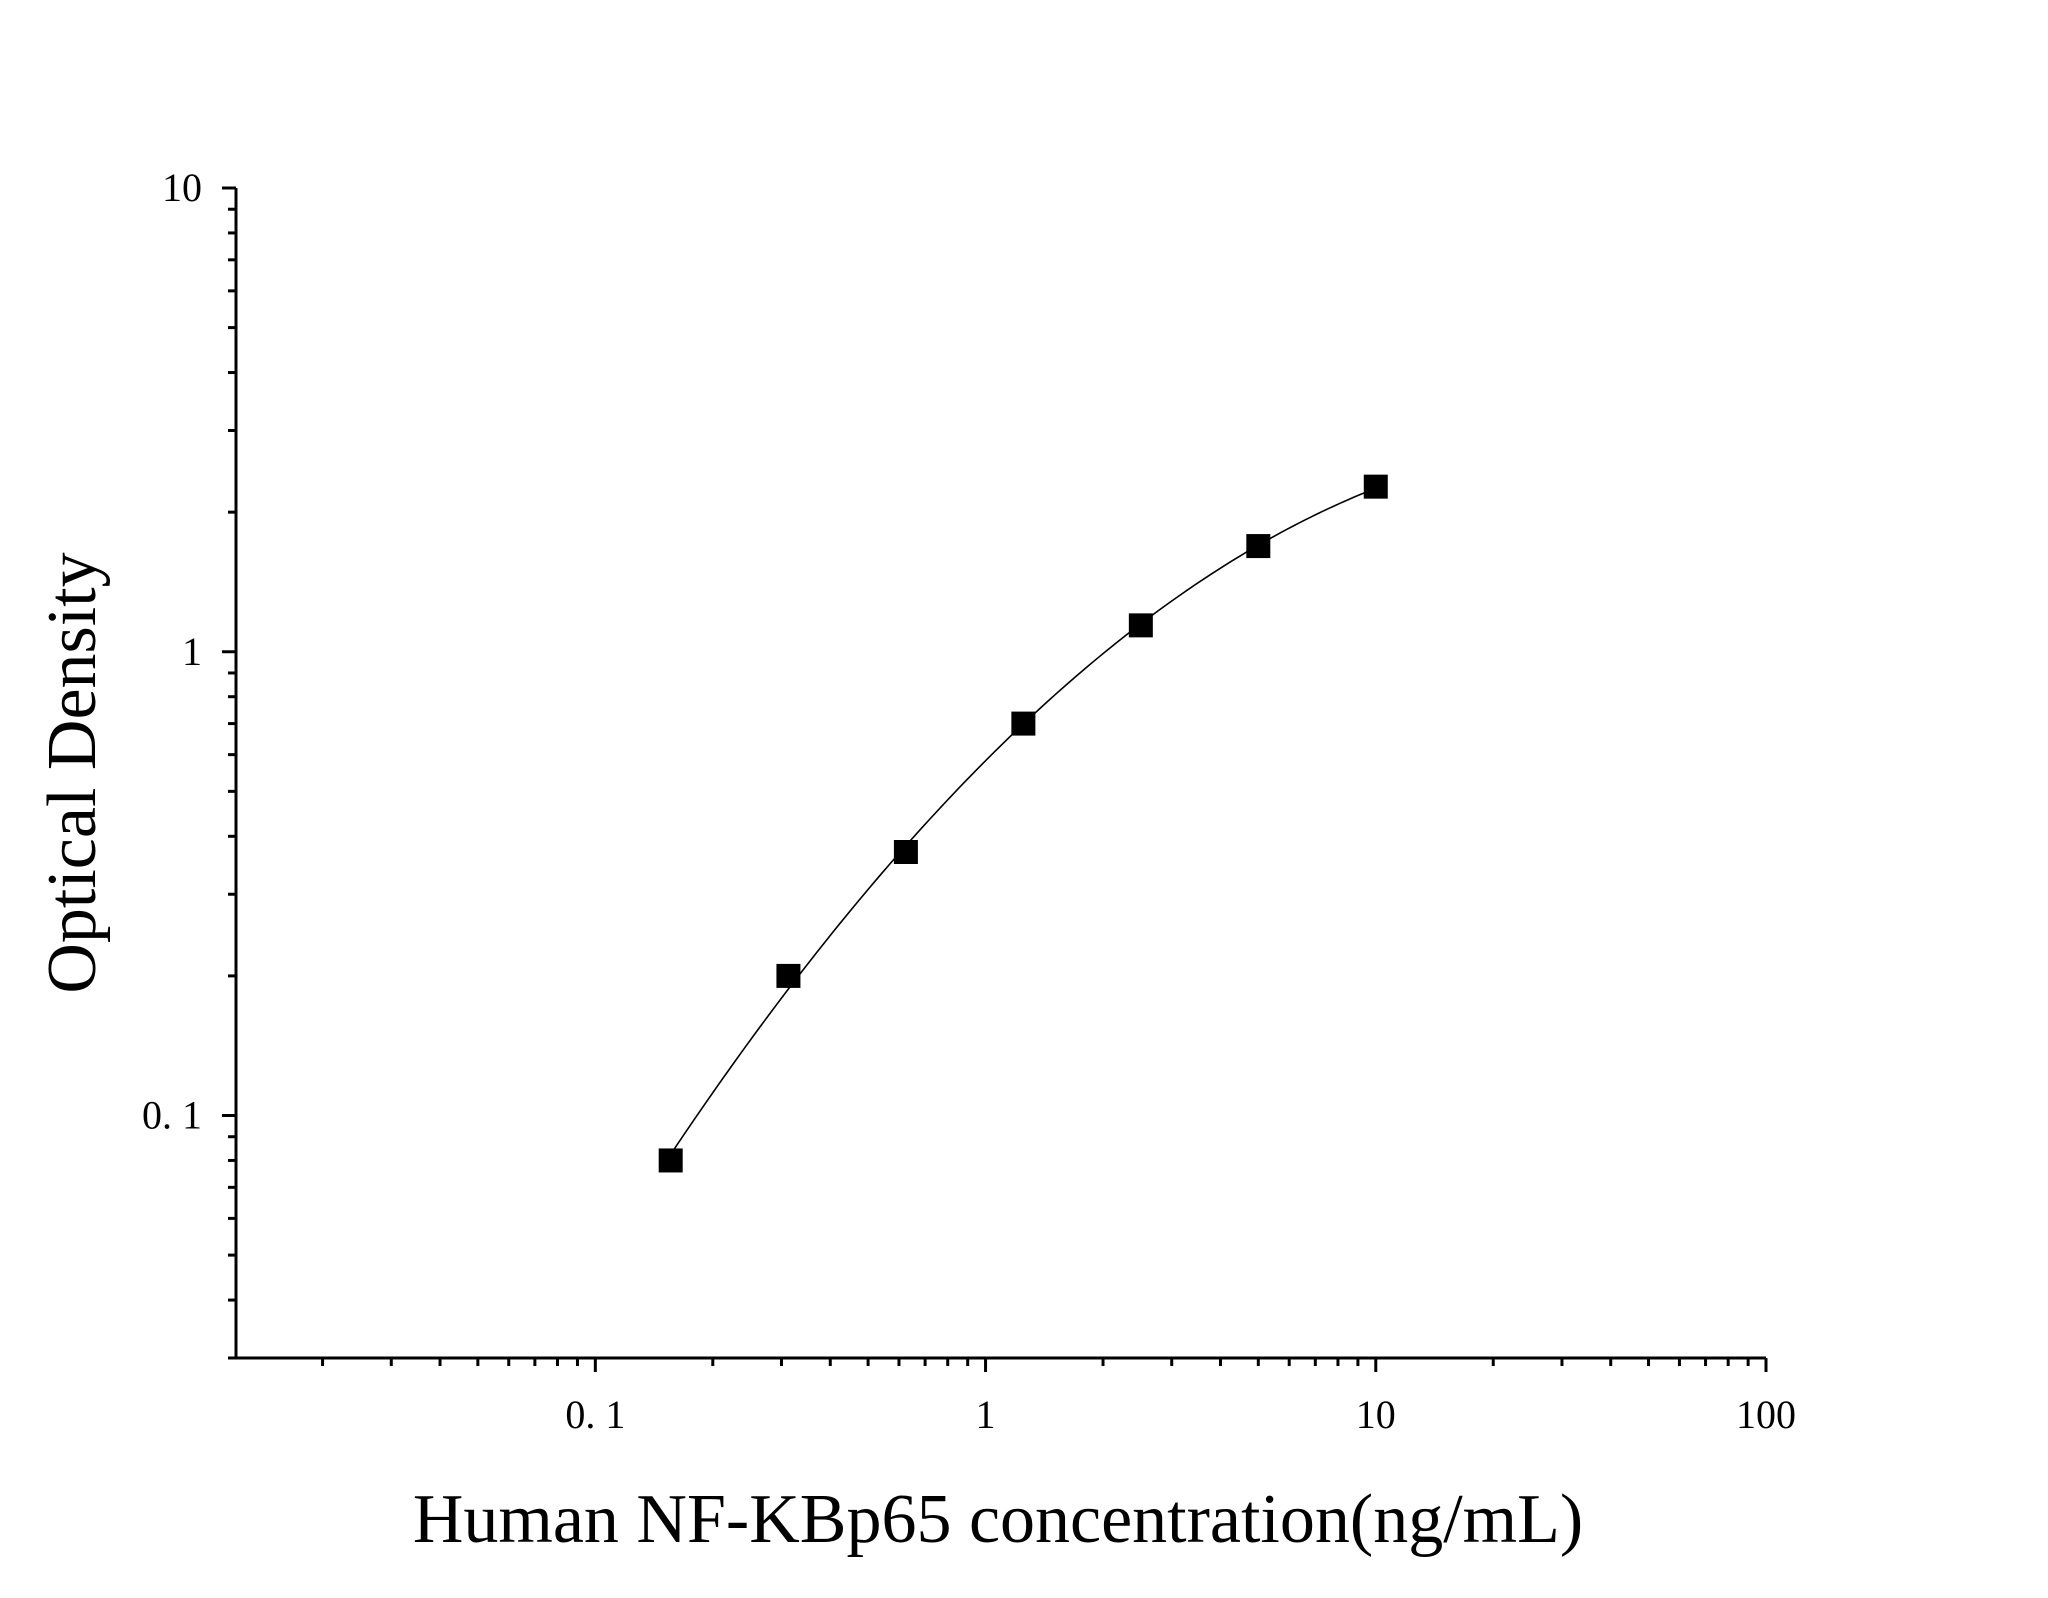 Image resolution: width=2048 pixels, height=1598 pixels. Describe the element at coordinates (72, 772) in the screenshot. I see `y-axis-title: Optical Density` at that location.